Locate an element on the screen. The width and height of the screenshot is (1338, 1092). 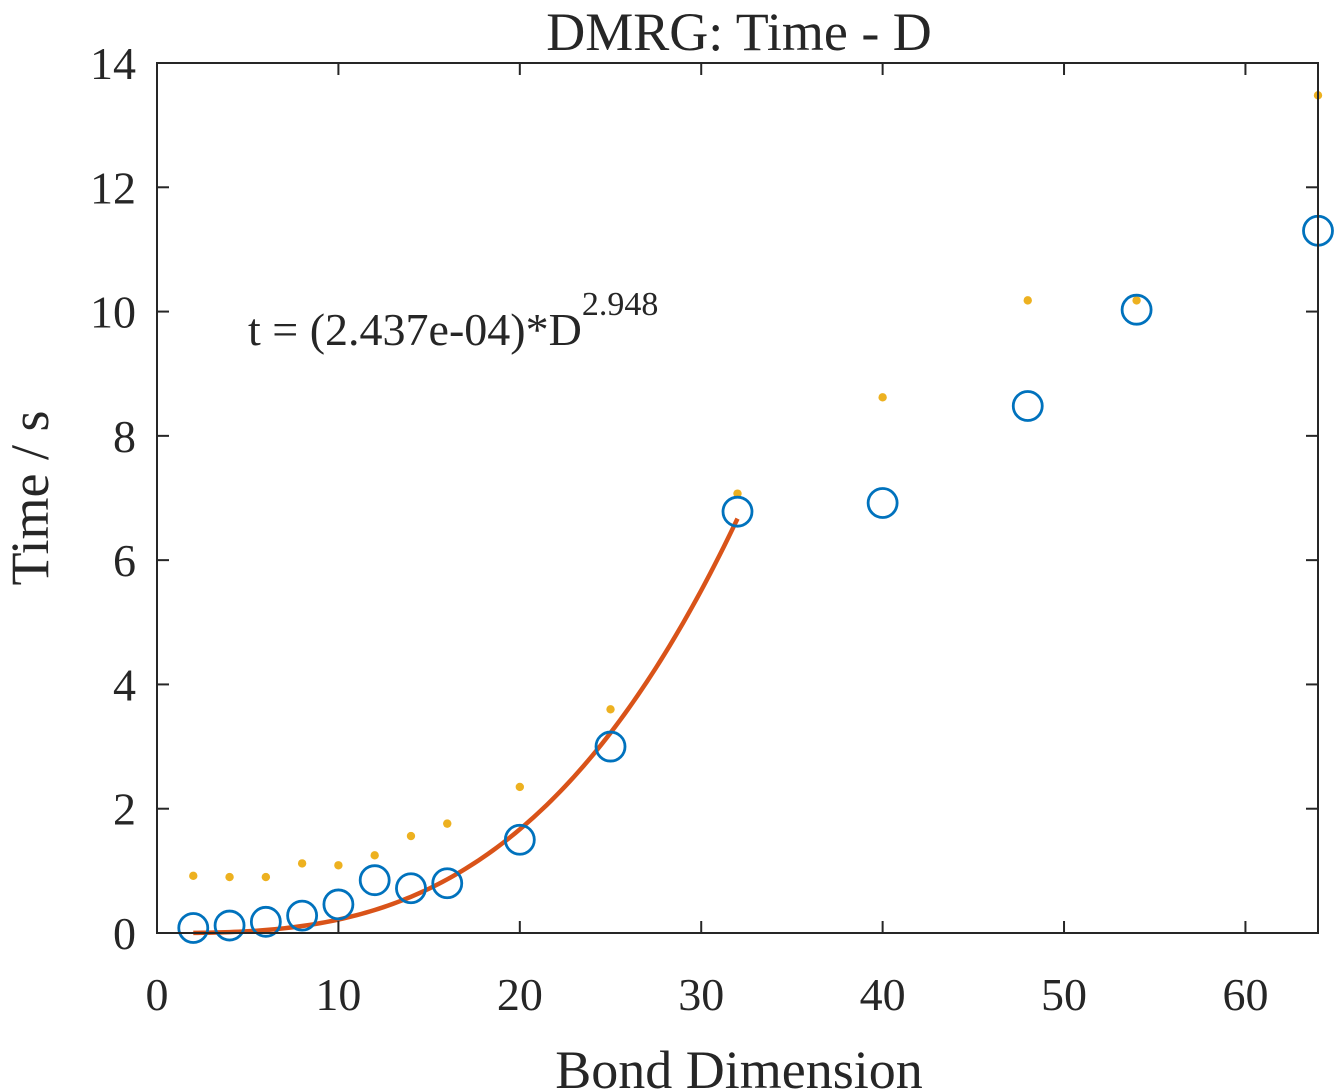
y-axis-title: Time / s is located at coordinates (30, 497).